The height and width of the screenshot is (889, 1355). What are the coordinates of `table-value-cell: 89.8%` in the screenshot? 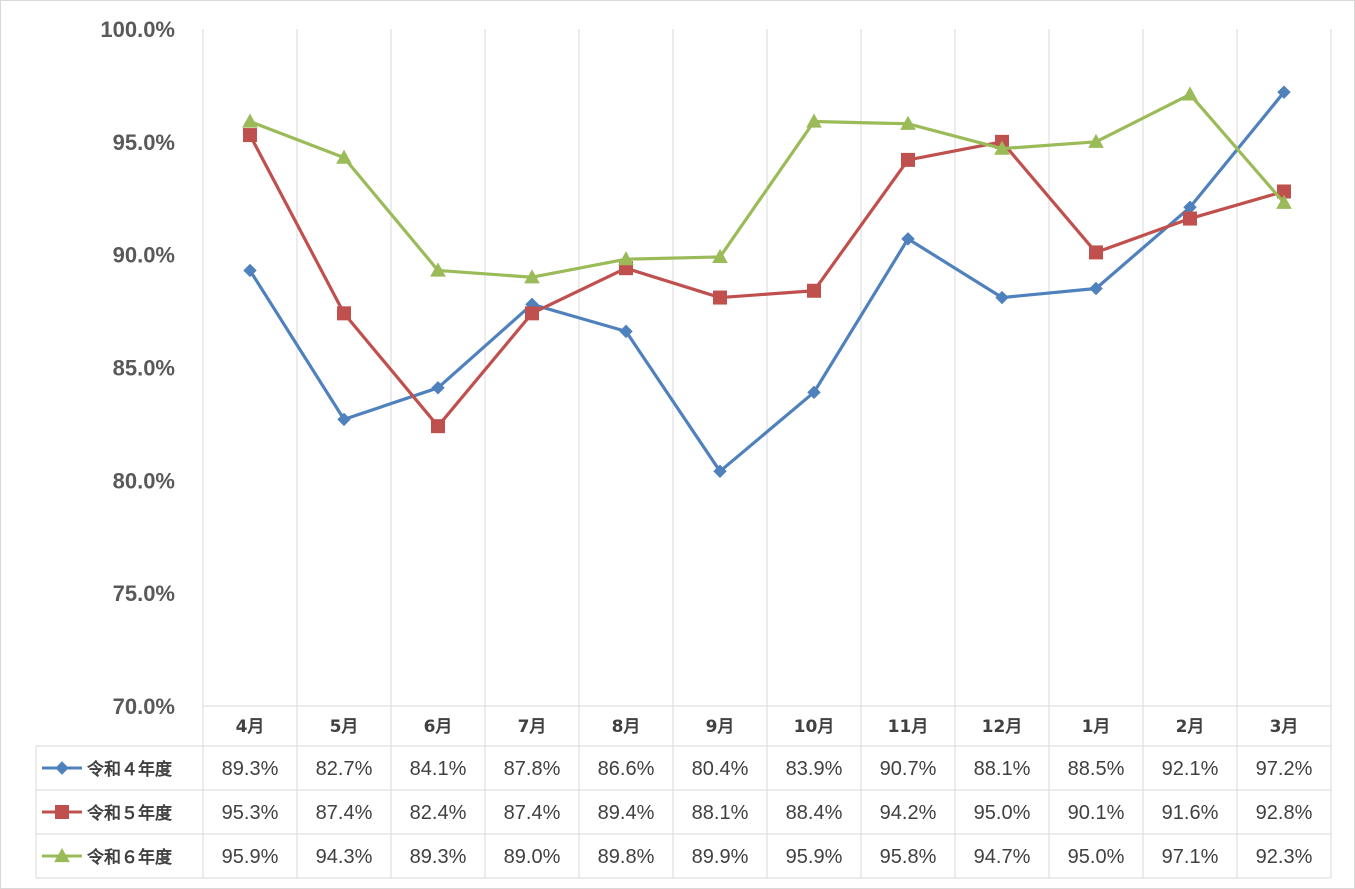 It's located at (626, 857).